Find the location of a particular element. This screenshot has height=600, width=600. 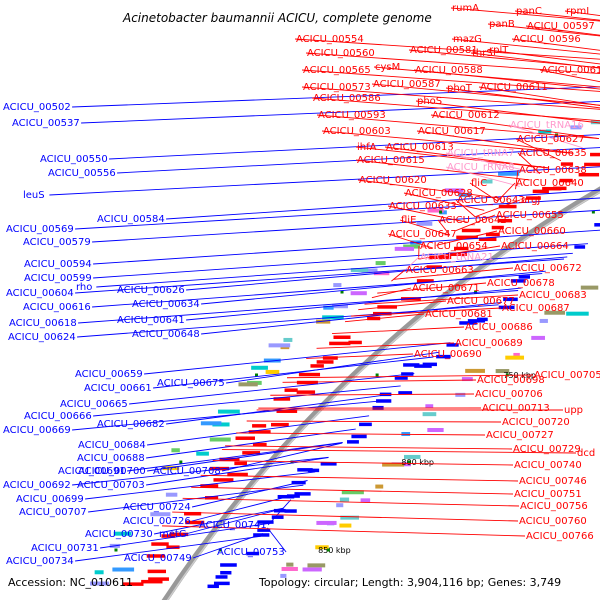

left-gene-label: ACICU_00556 is located at coordinates (82, 173).